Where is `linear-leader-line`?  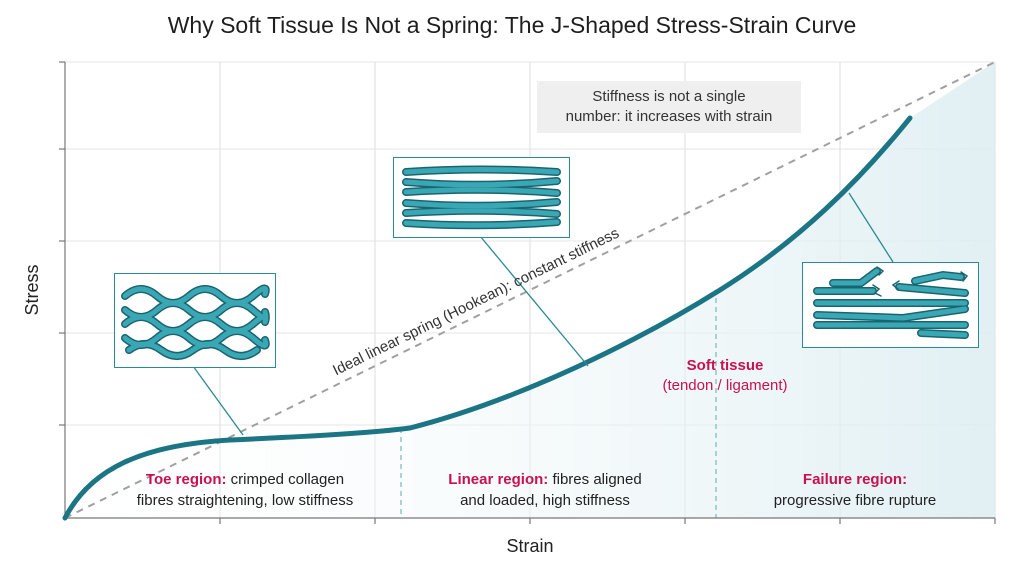 linear-leader-line is located at coordinates (534, 301).